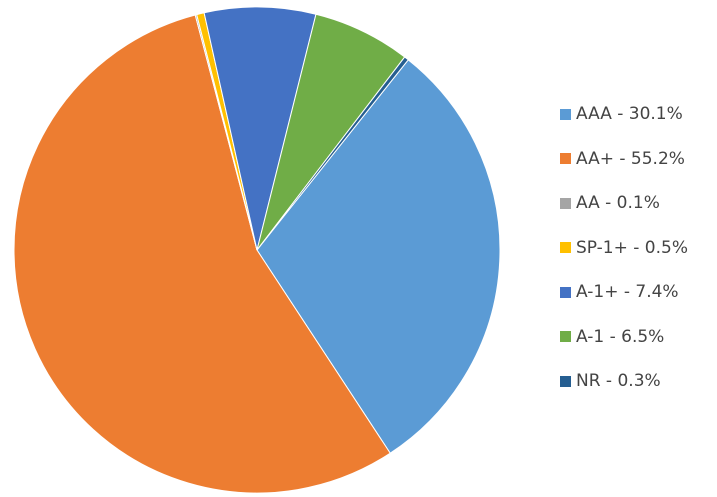 This screenshot has height=497, width=717. I want to click on legend-label: AA+ - 55.2%, so click(630, 158).